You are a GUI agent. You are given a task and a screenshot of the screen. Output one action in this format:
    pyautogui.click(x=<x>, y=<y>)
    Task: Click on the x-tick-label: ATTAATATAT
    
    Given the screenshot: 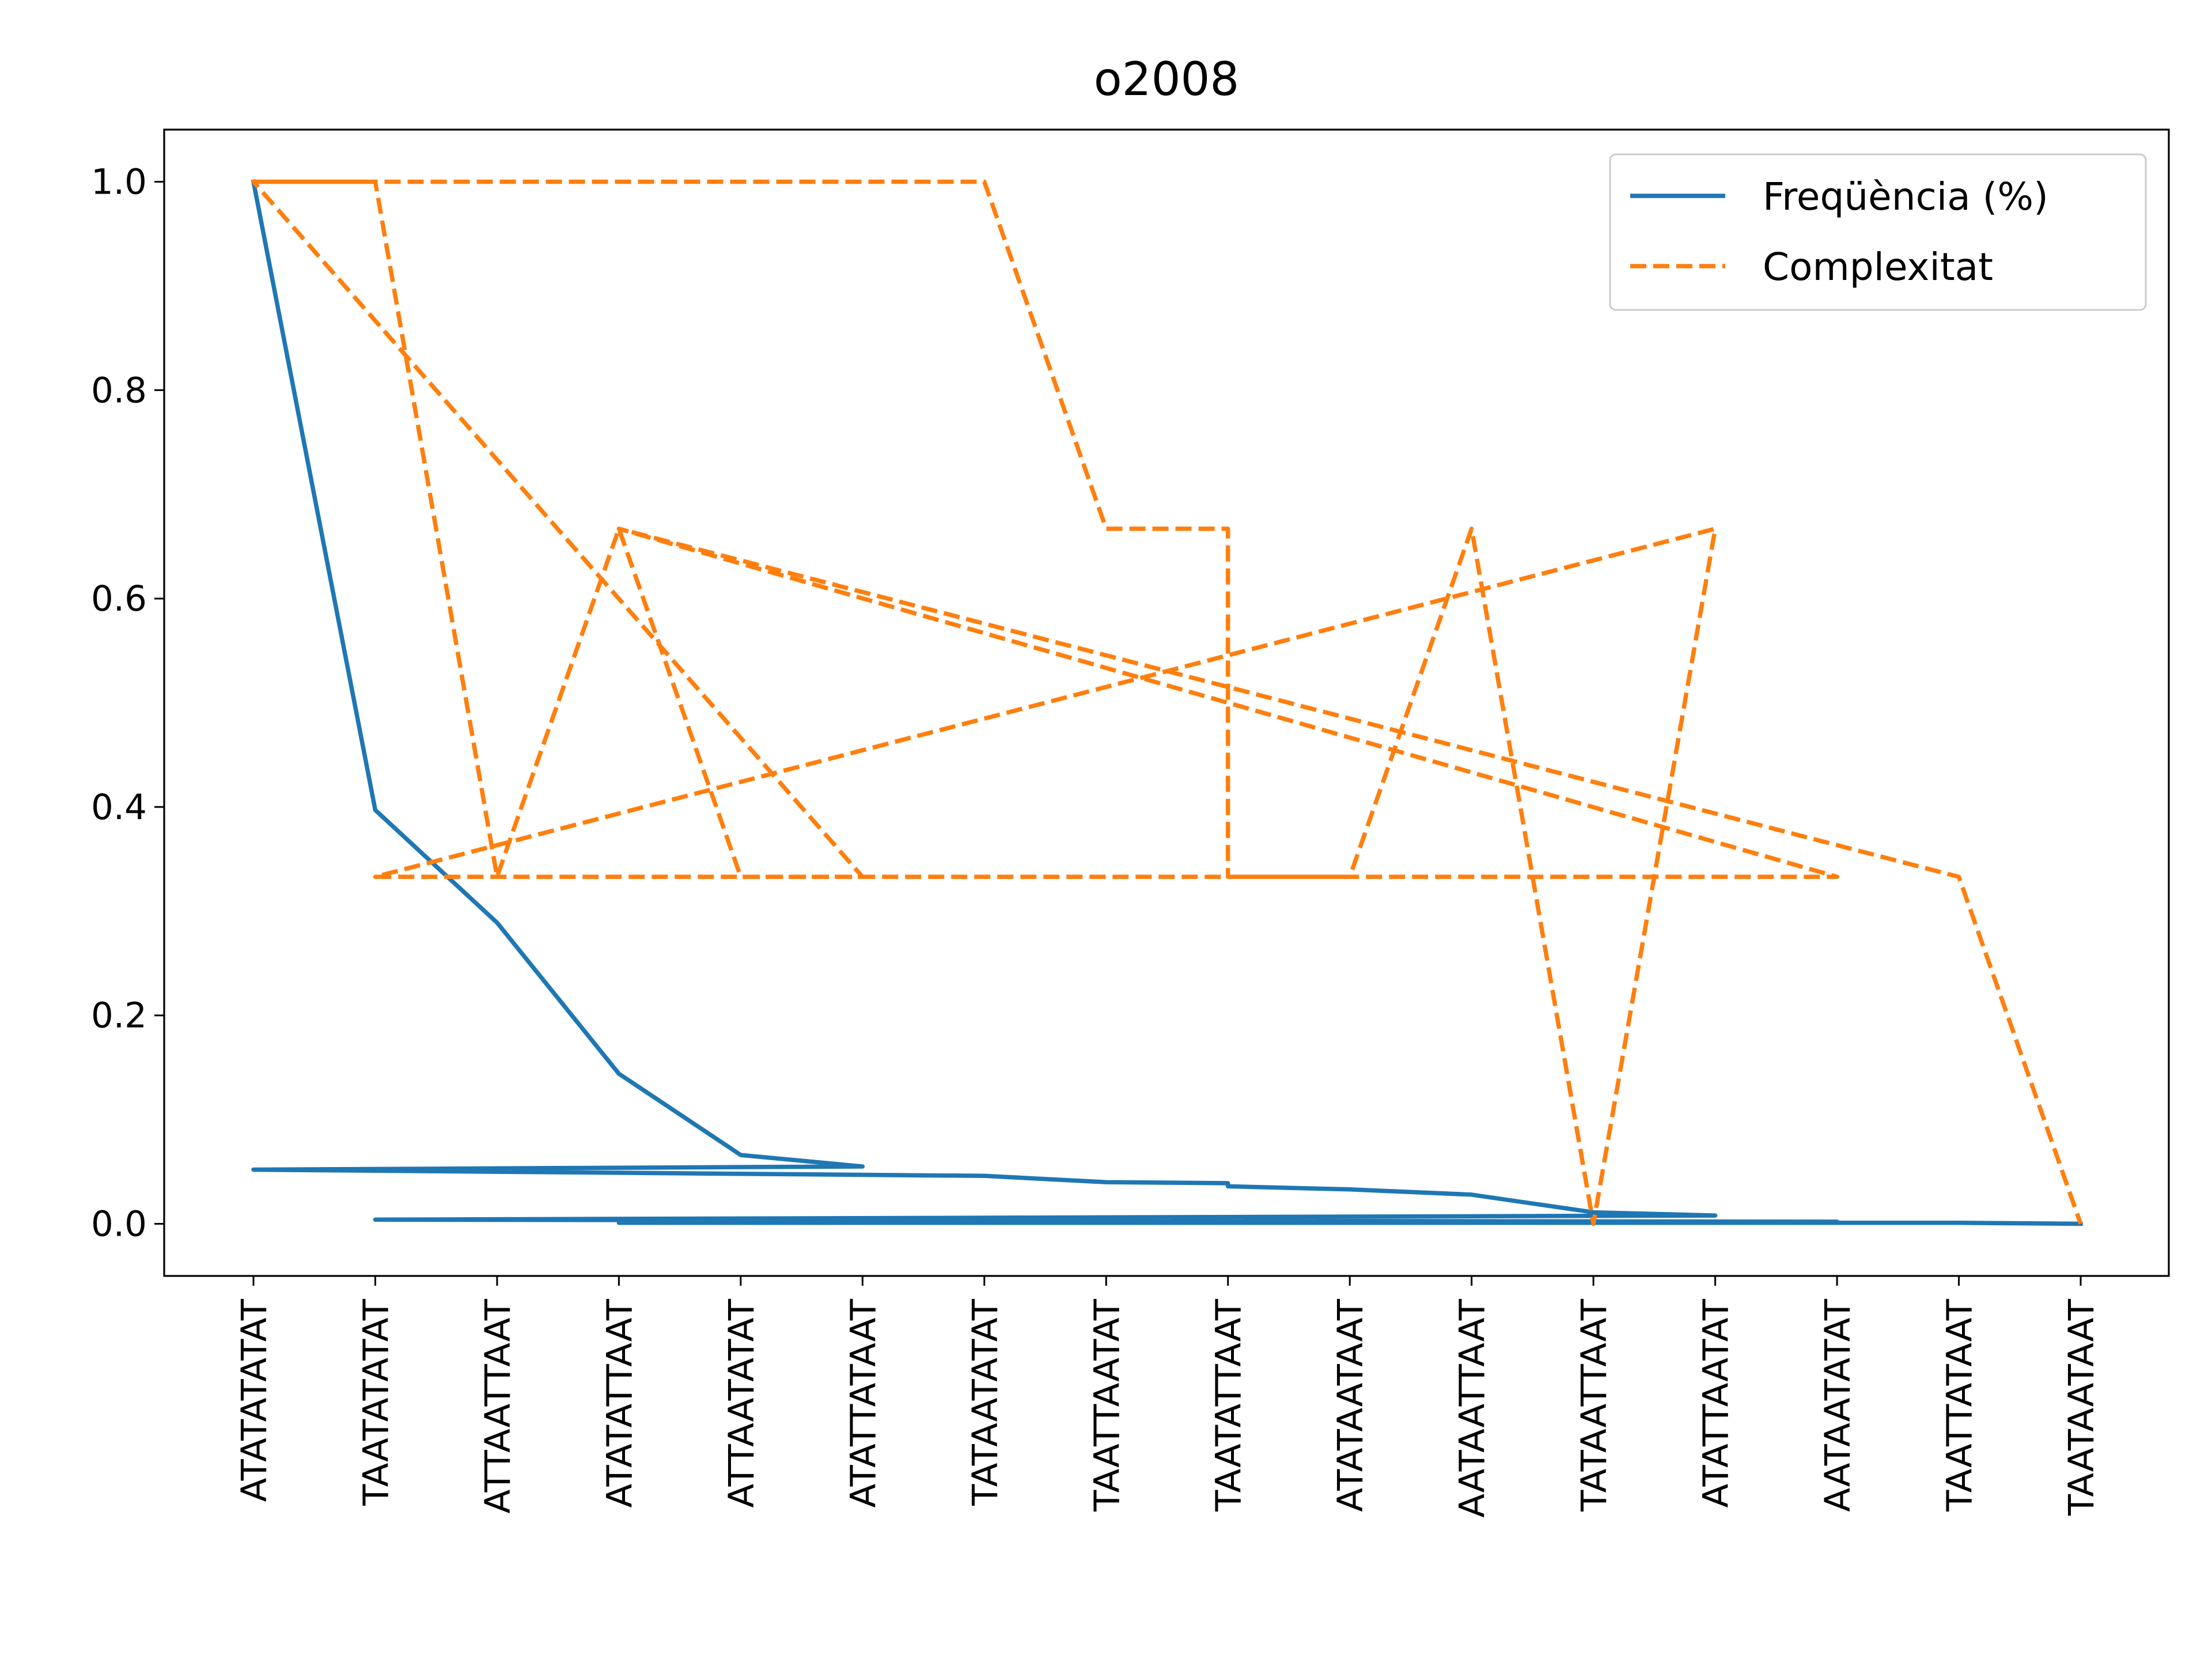 What is the action you would take?
    pyautogui.click(x=741, y=1403)
    